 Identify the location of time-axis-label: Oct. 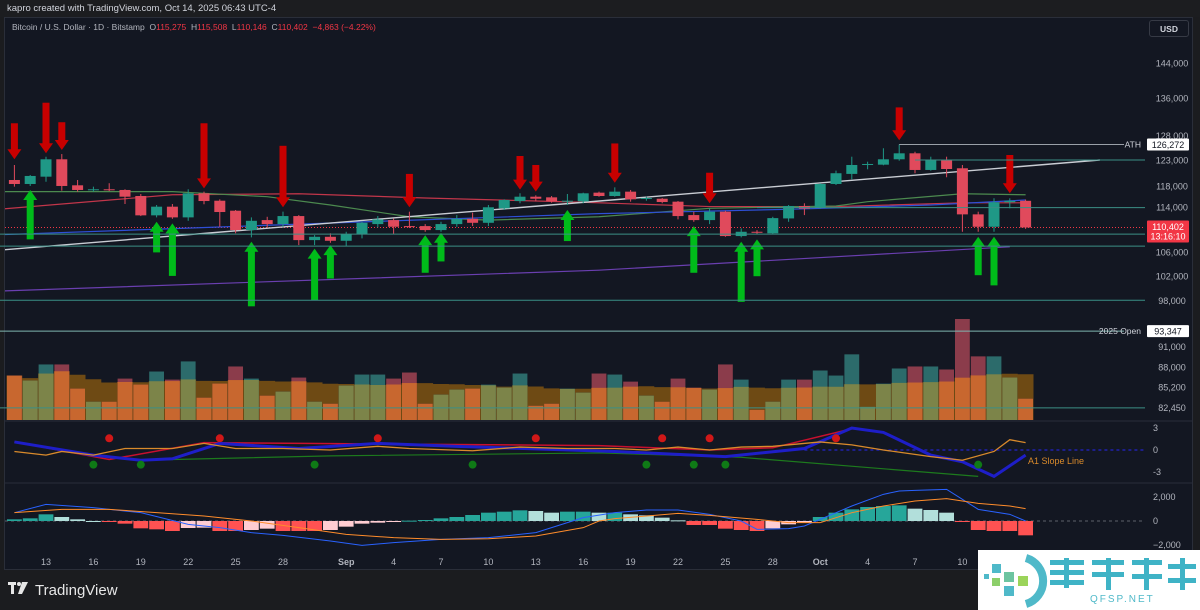
(820, 562).